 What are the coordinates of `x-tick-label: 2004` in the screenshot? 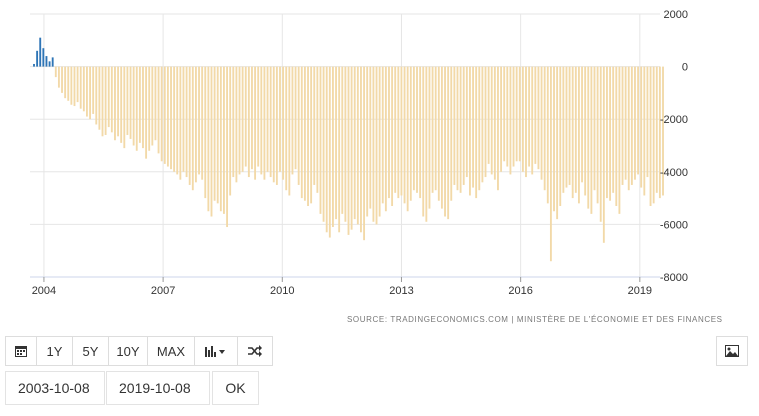 It's located at (44, 291).